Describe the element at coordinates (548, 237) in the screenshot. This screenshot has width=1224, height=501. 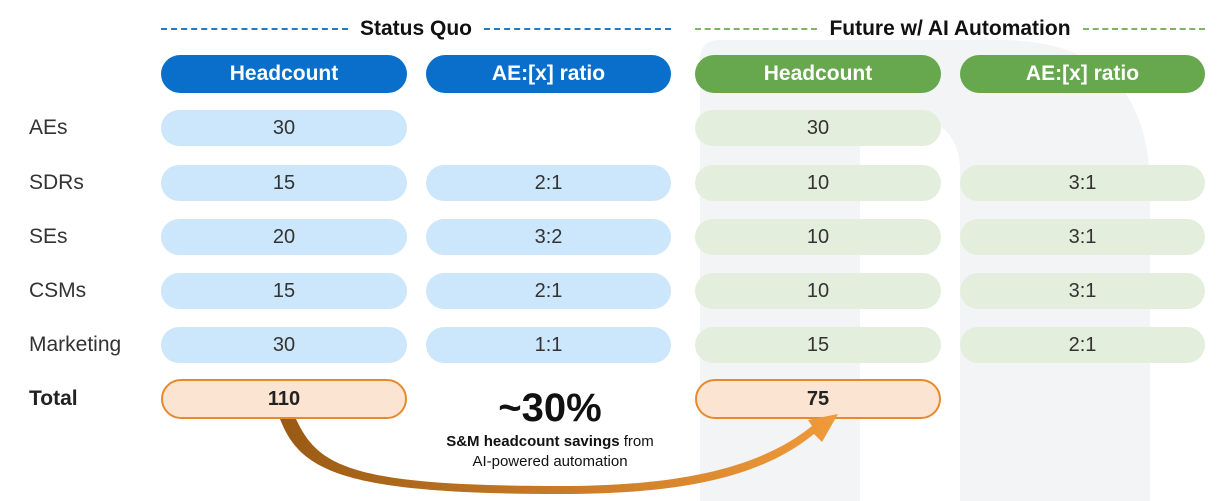
I see `ses-status-quo-ratio: 3:2` at that location.